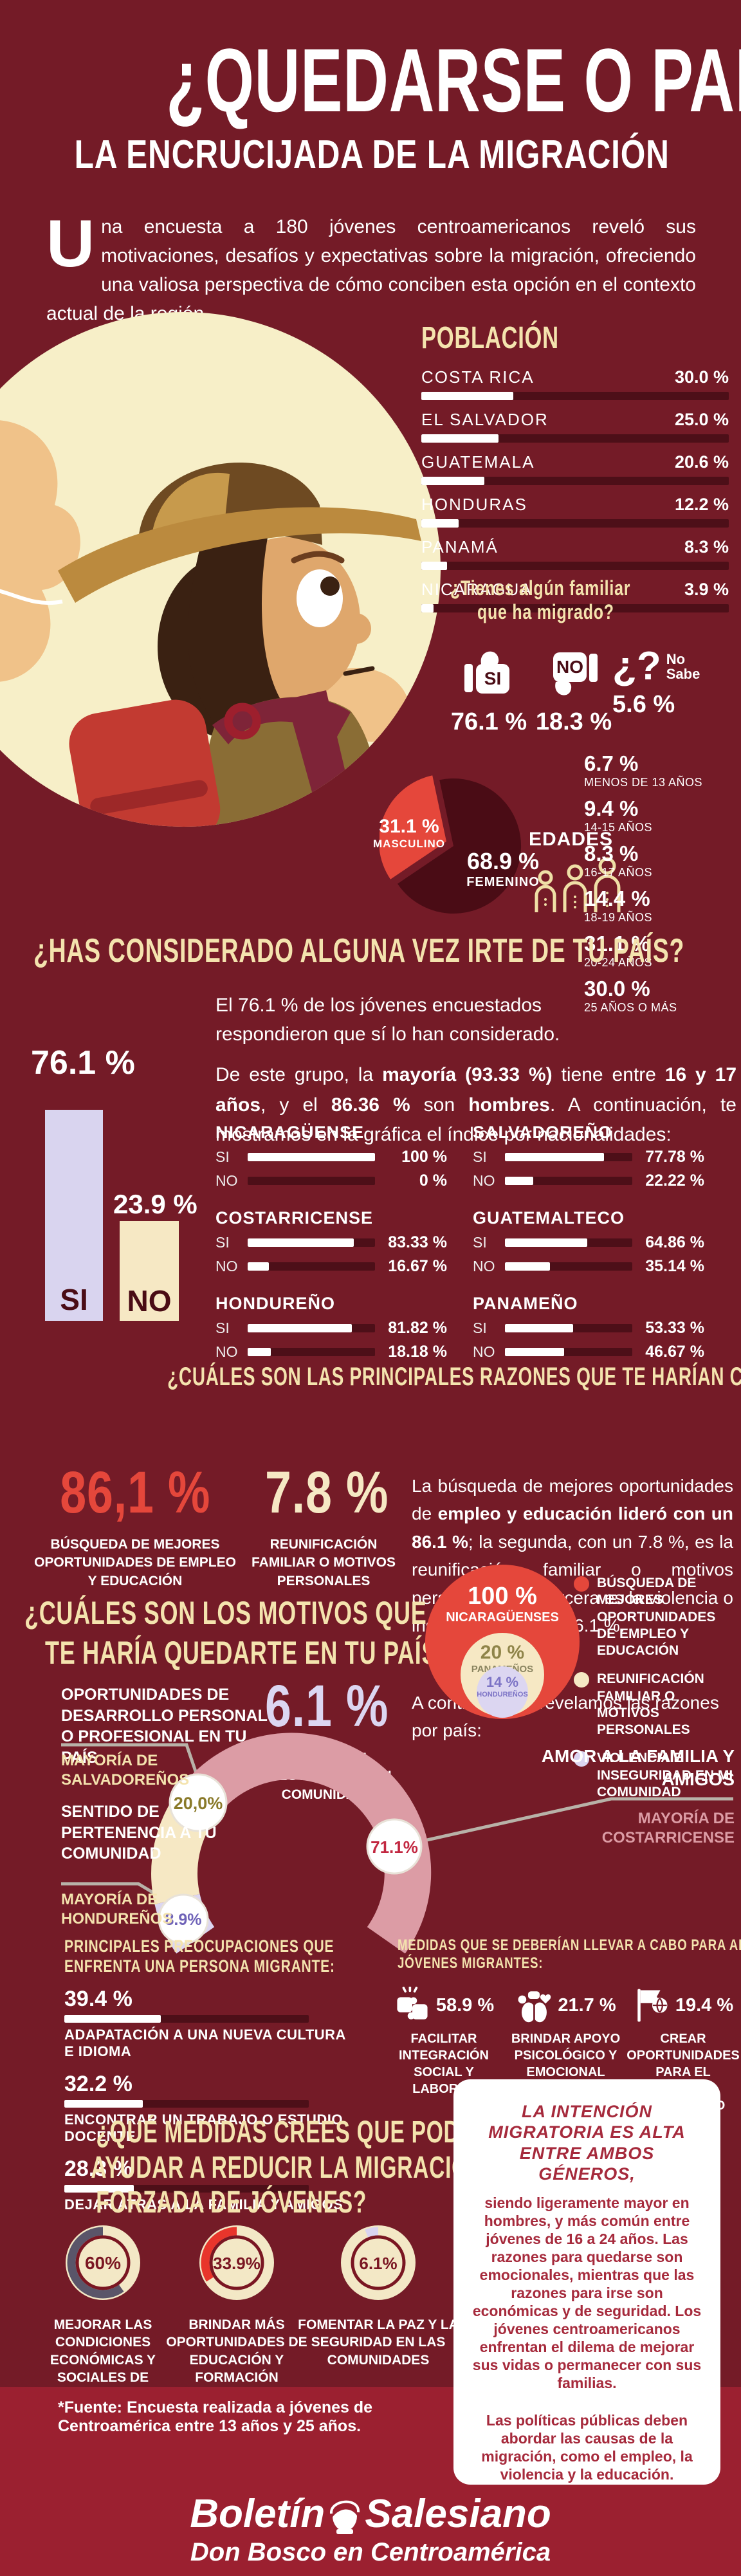 This screenshot has width=741, height=2576. Describe the element at coordinates (525, 1303) in the screenshot. I see `nacionalidad-name: PANAMEÑO` at that location.